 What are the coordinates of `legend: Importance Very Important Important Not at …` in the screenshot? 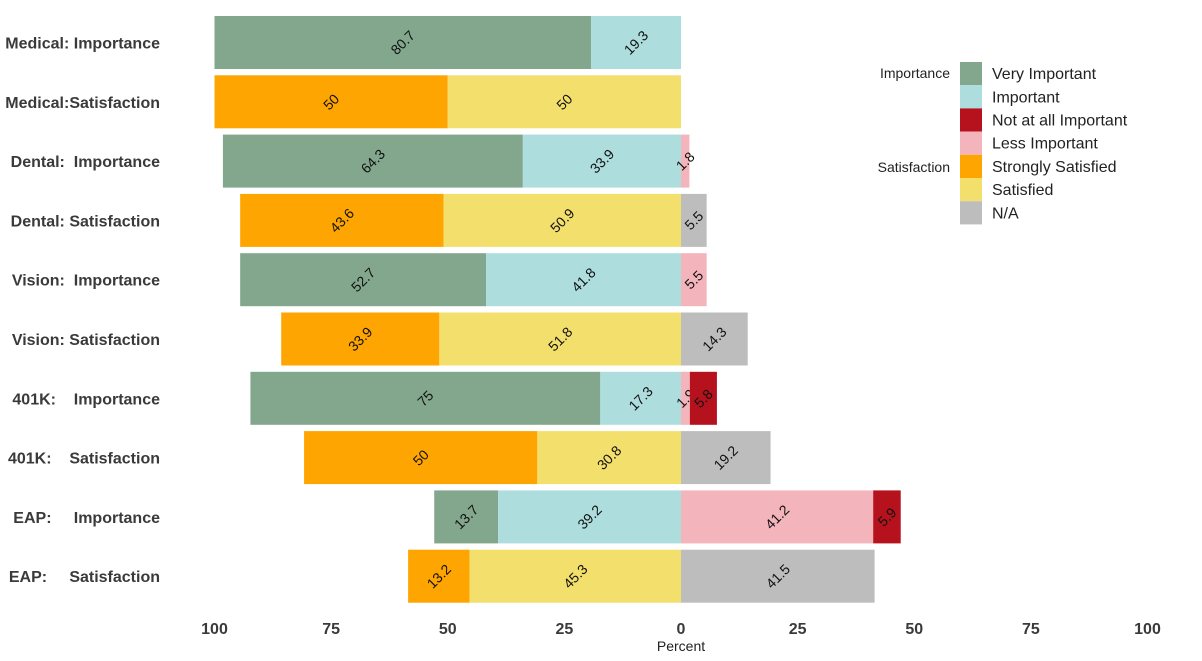 It's located at (1003, 143).